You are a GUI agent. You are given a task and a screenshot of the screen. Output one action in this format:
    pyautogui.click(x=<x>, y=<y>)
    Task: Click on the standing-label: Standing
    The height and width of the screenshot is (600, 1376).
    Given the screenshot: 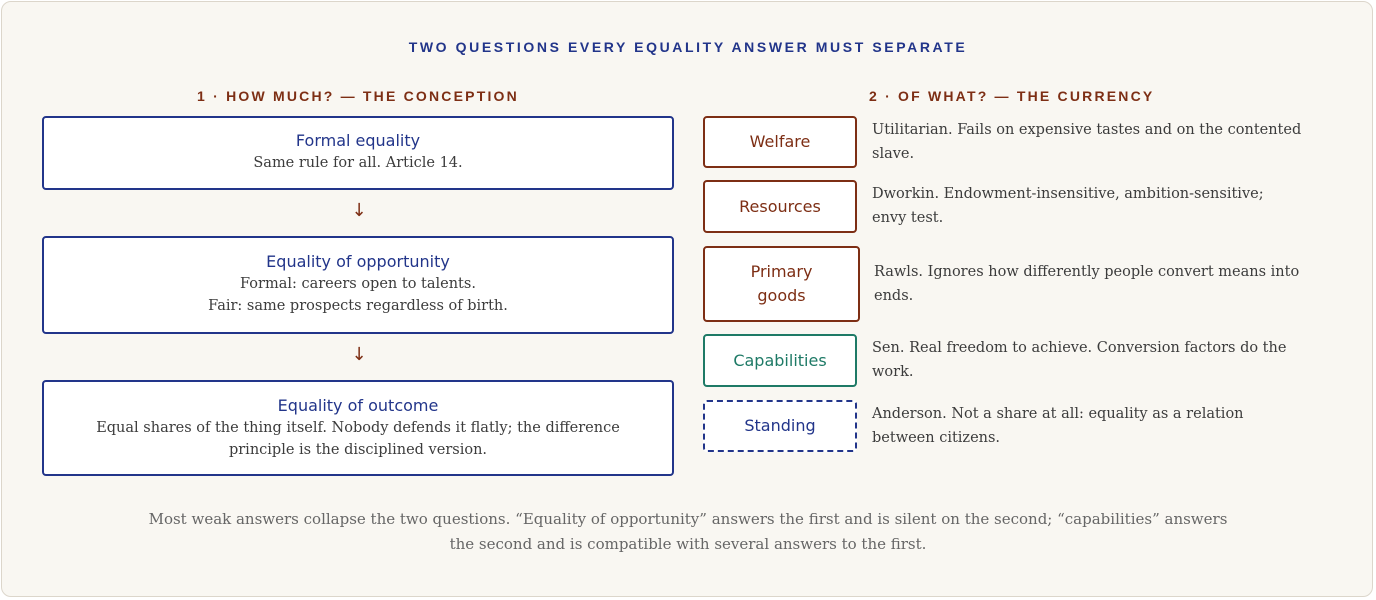 What is the action you would take?
    pyautogui.click(x=780, y=426)
    